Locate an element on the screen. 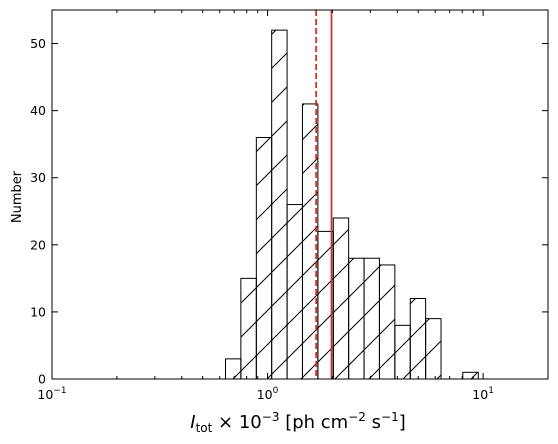  y-tick-label: 30 is located at coordinates (38, 177).